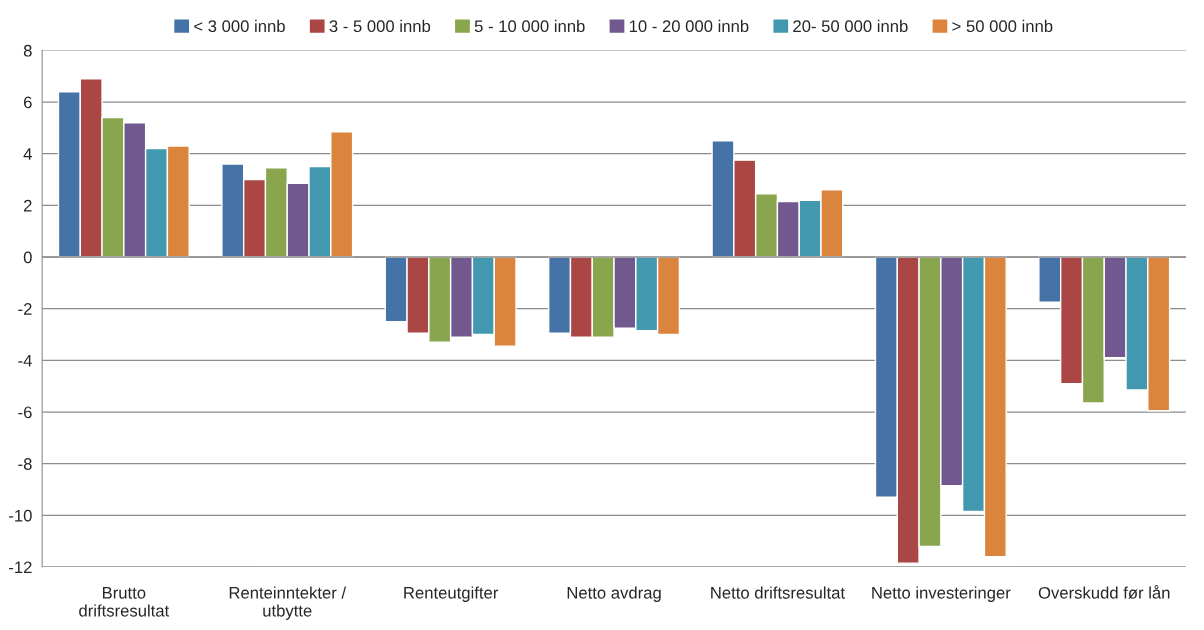 This screenshot has width=1204, height=630. I want to click on y-tick-label: -4, so click(25, 360).